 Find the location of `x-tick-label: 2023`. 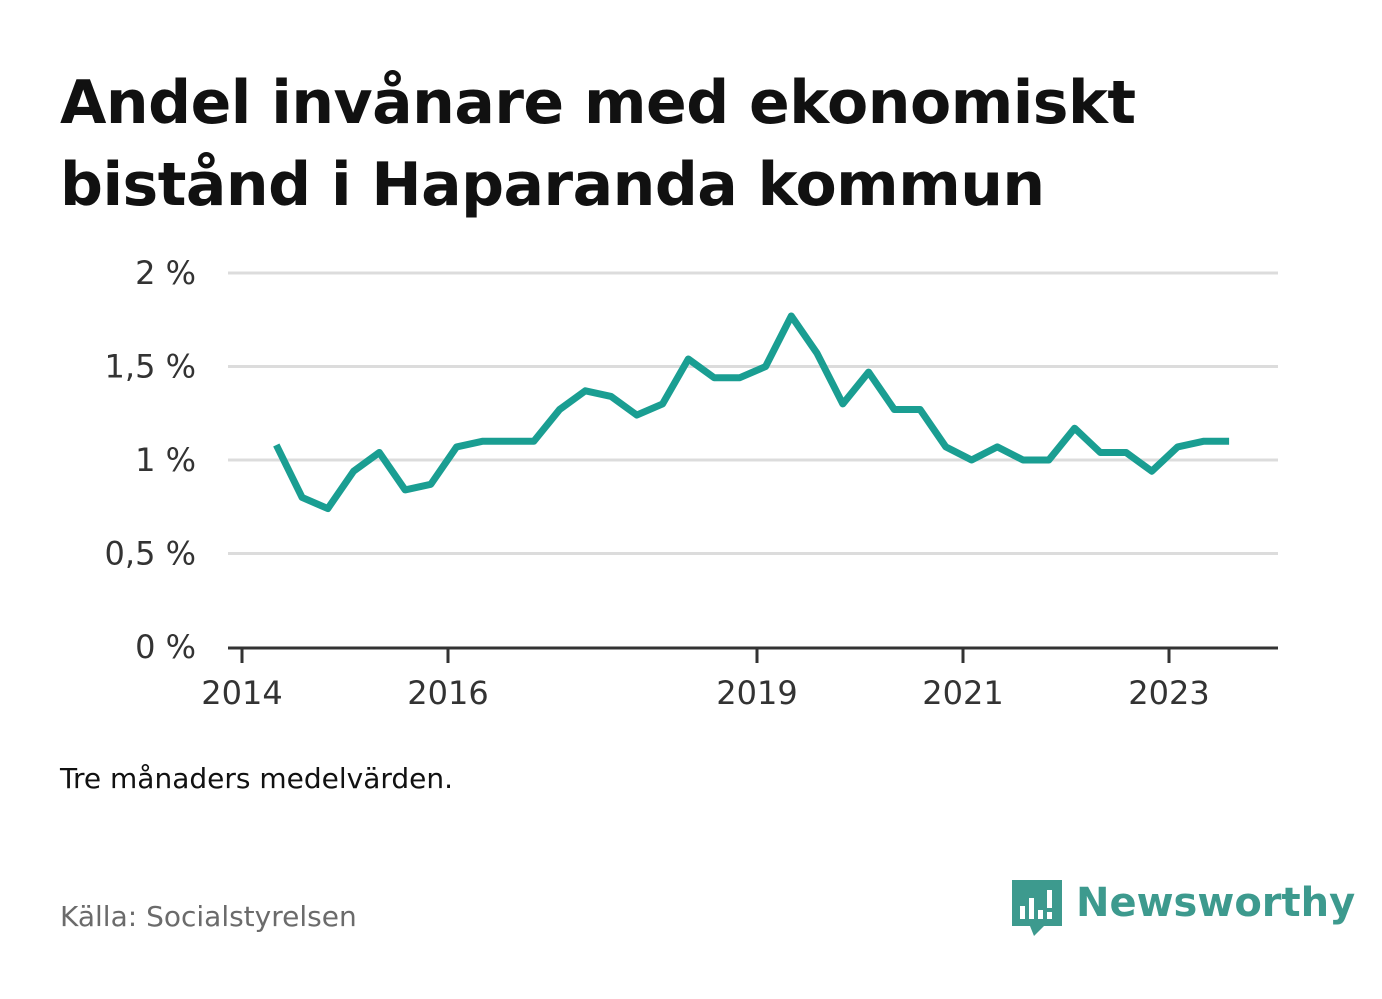

x-tick-label: 2023 is located at coordinates (1168, 693).